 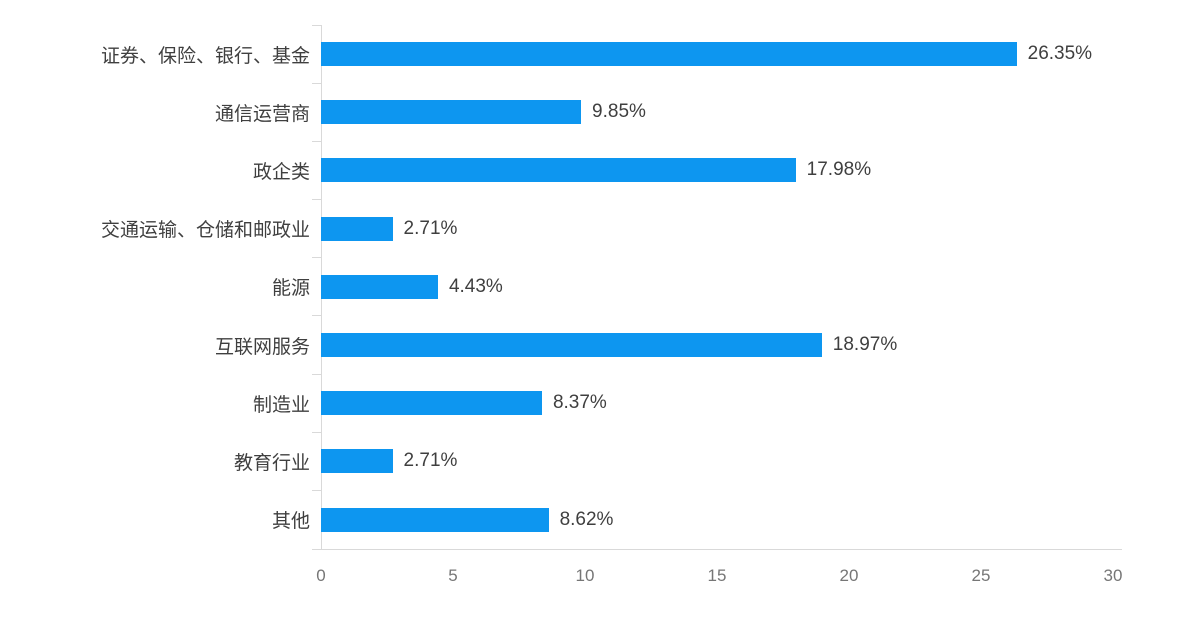 I want to click on chart-row: 证券、保险、银行、基金 26.35%, so click(x=556, y=53).